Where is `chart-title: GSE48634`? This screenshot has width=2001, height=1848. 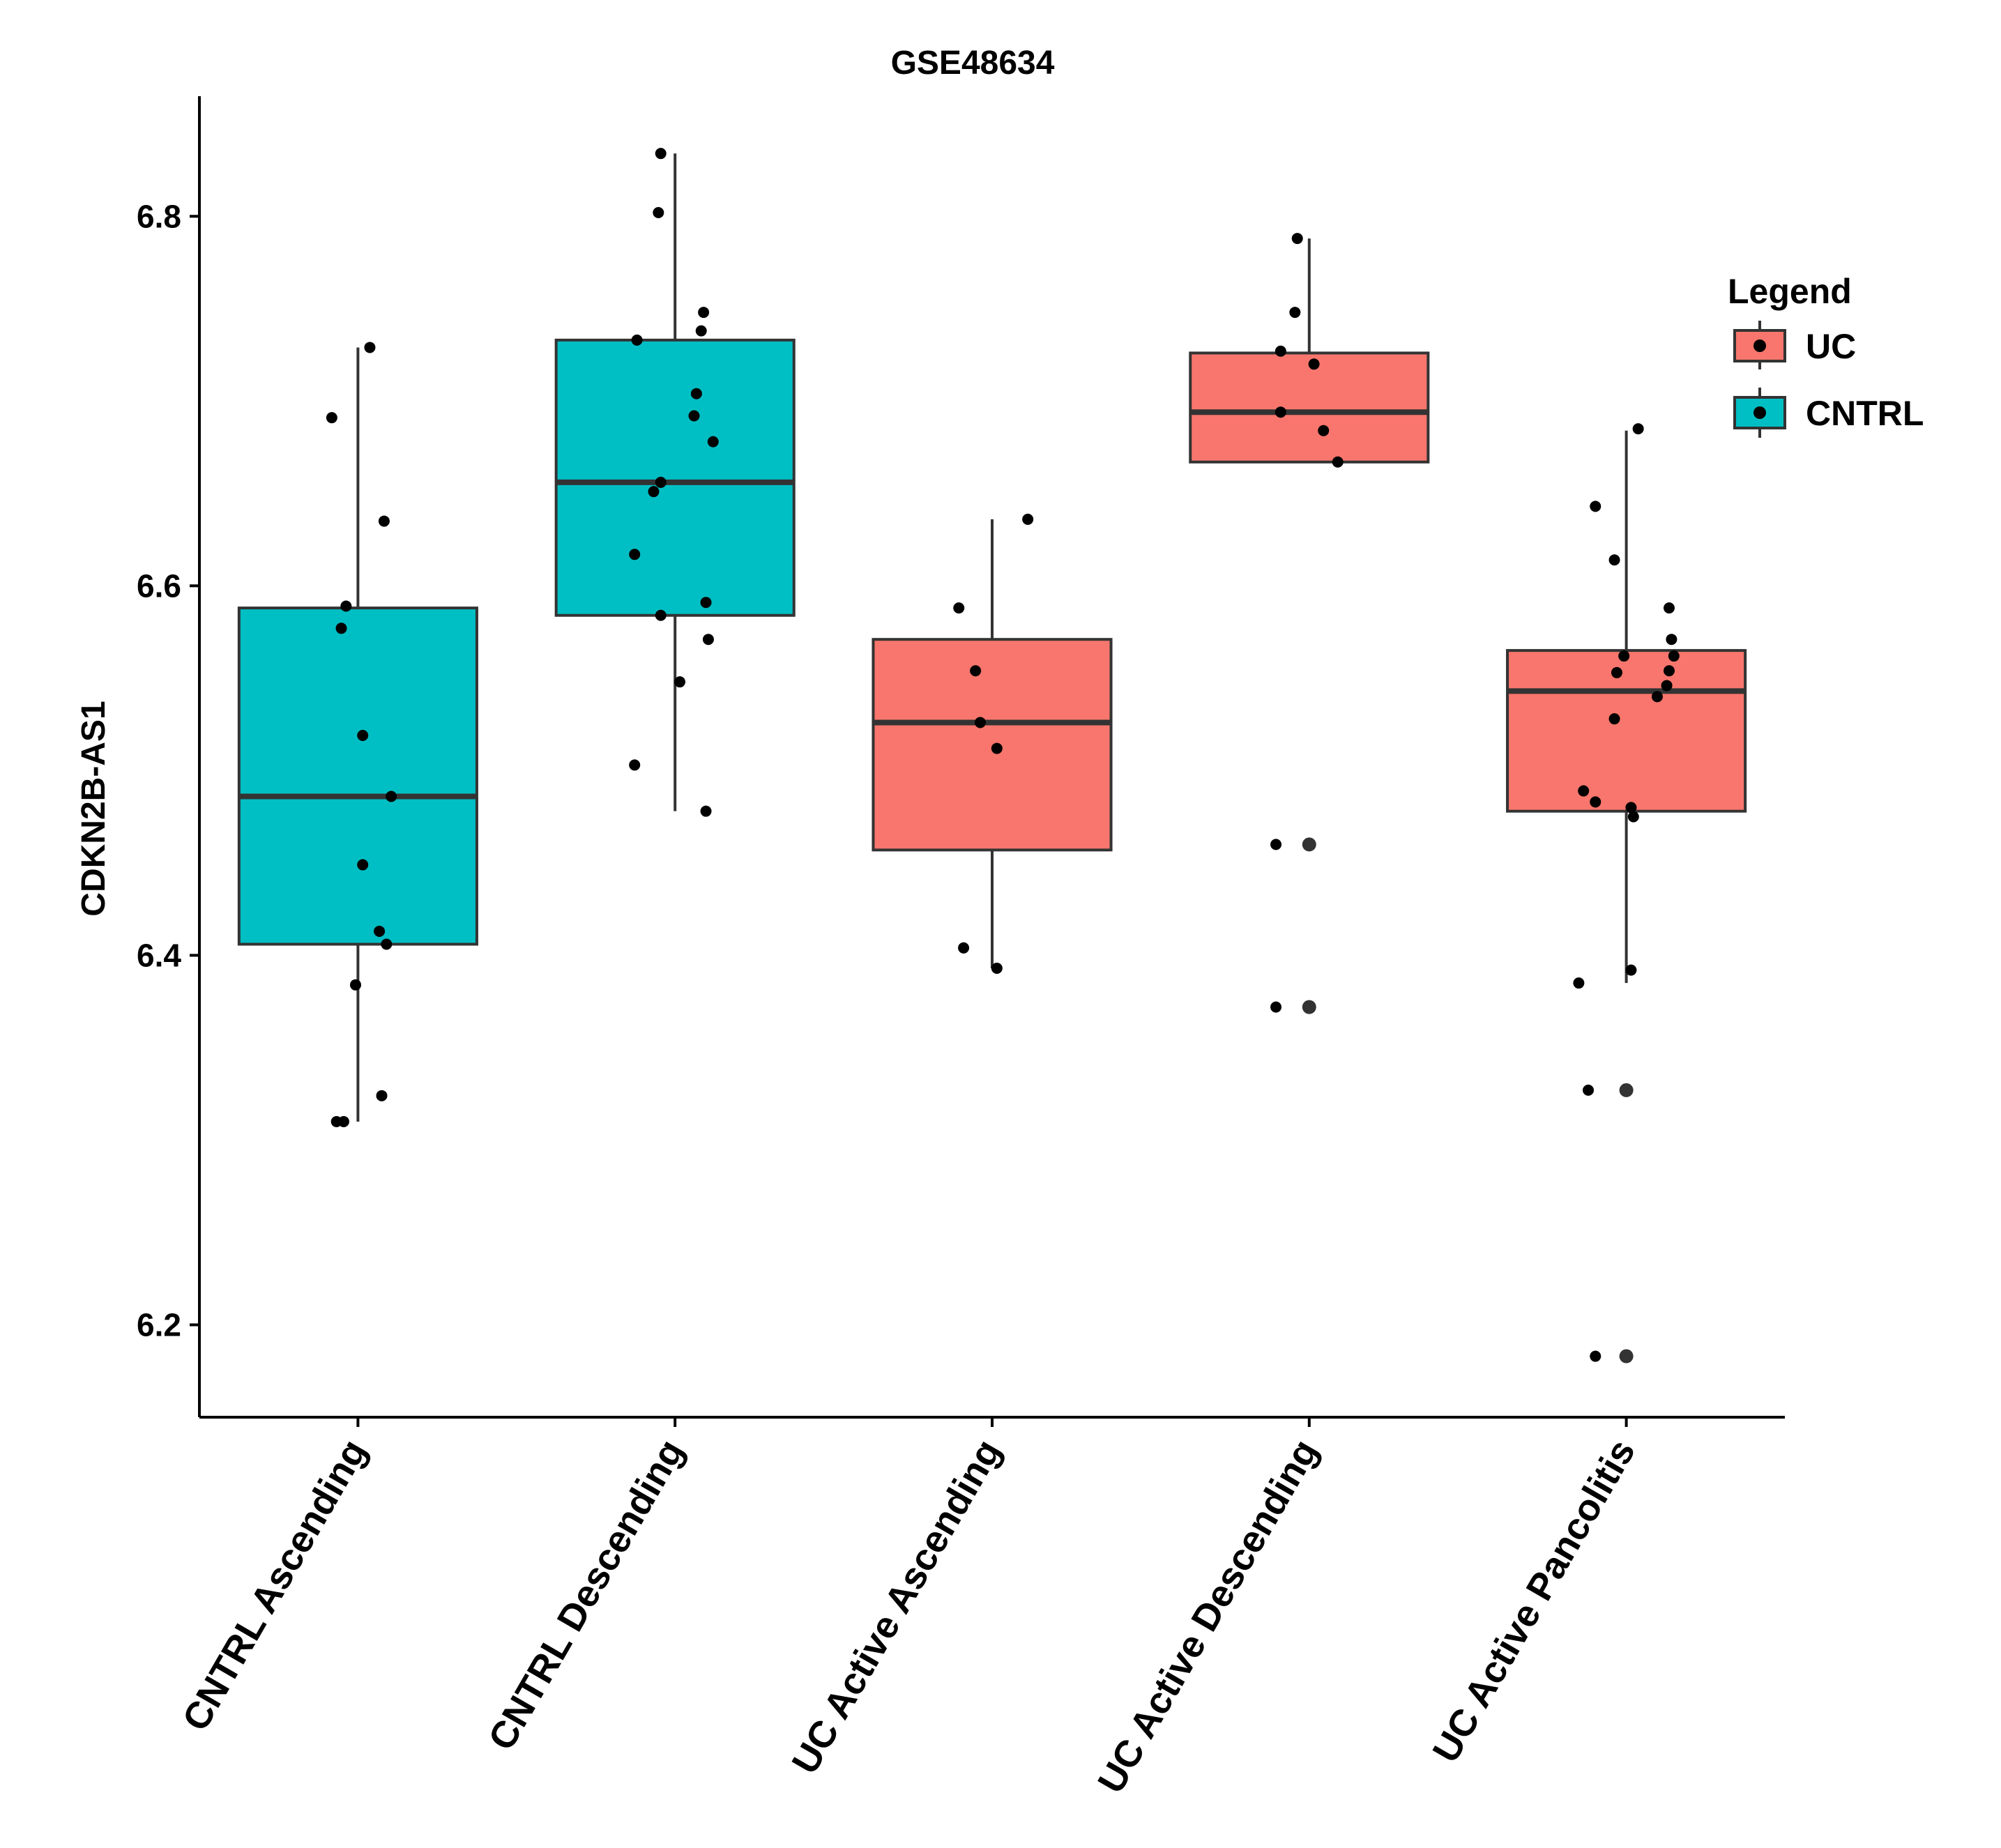 chart-title: GSE48634 is located at coordinates (973, 63).